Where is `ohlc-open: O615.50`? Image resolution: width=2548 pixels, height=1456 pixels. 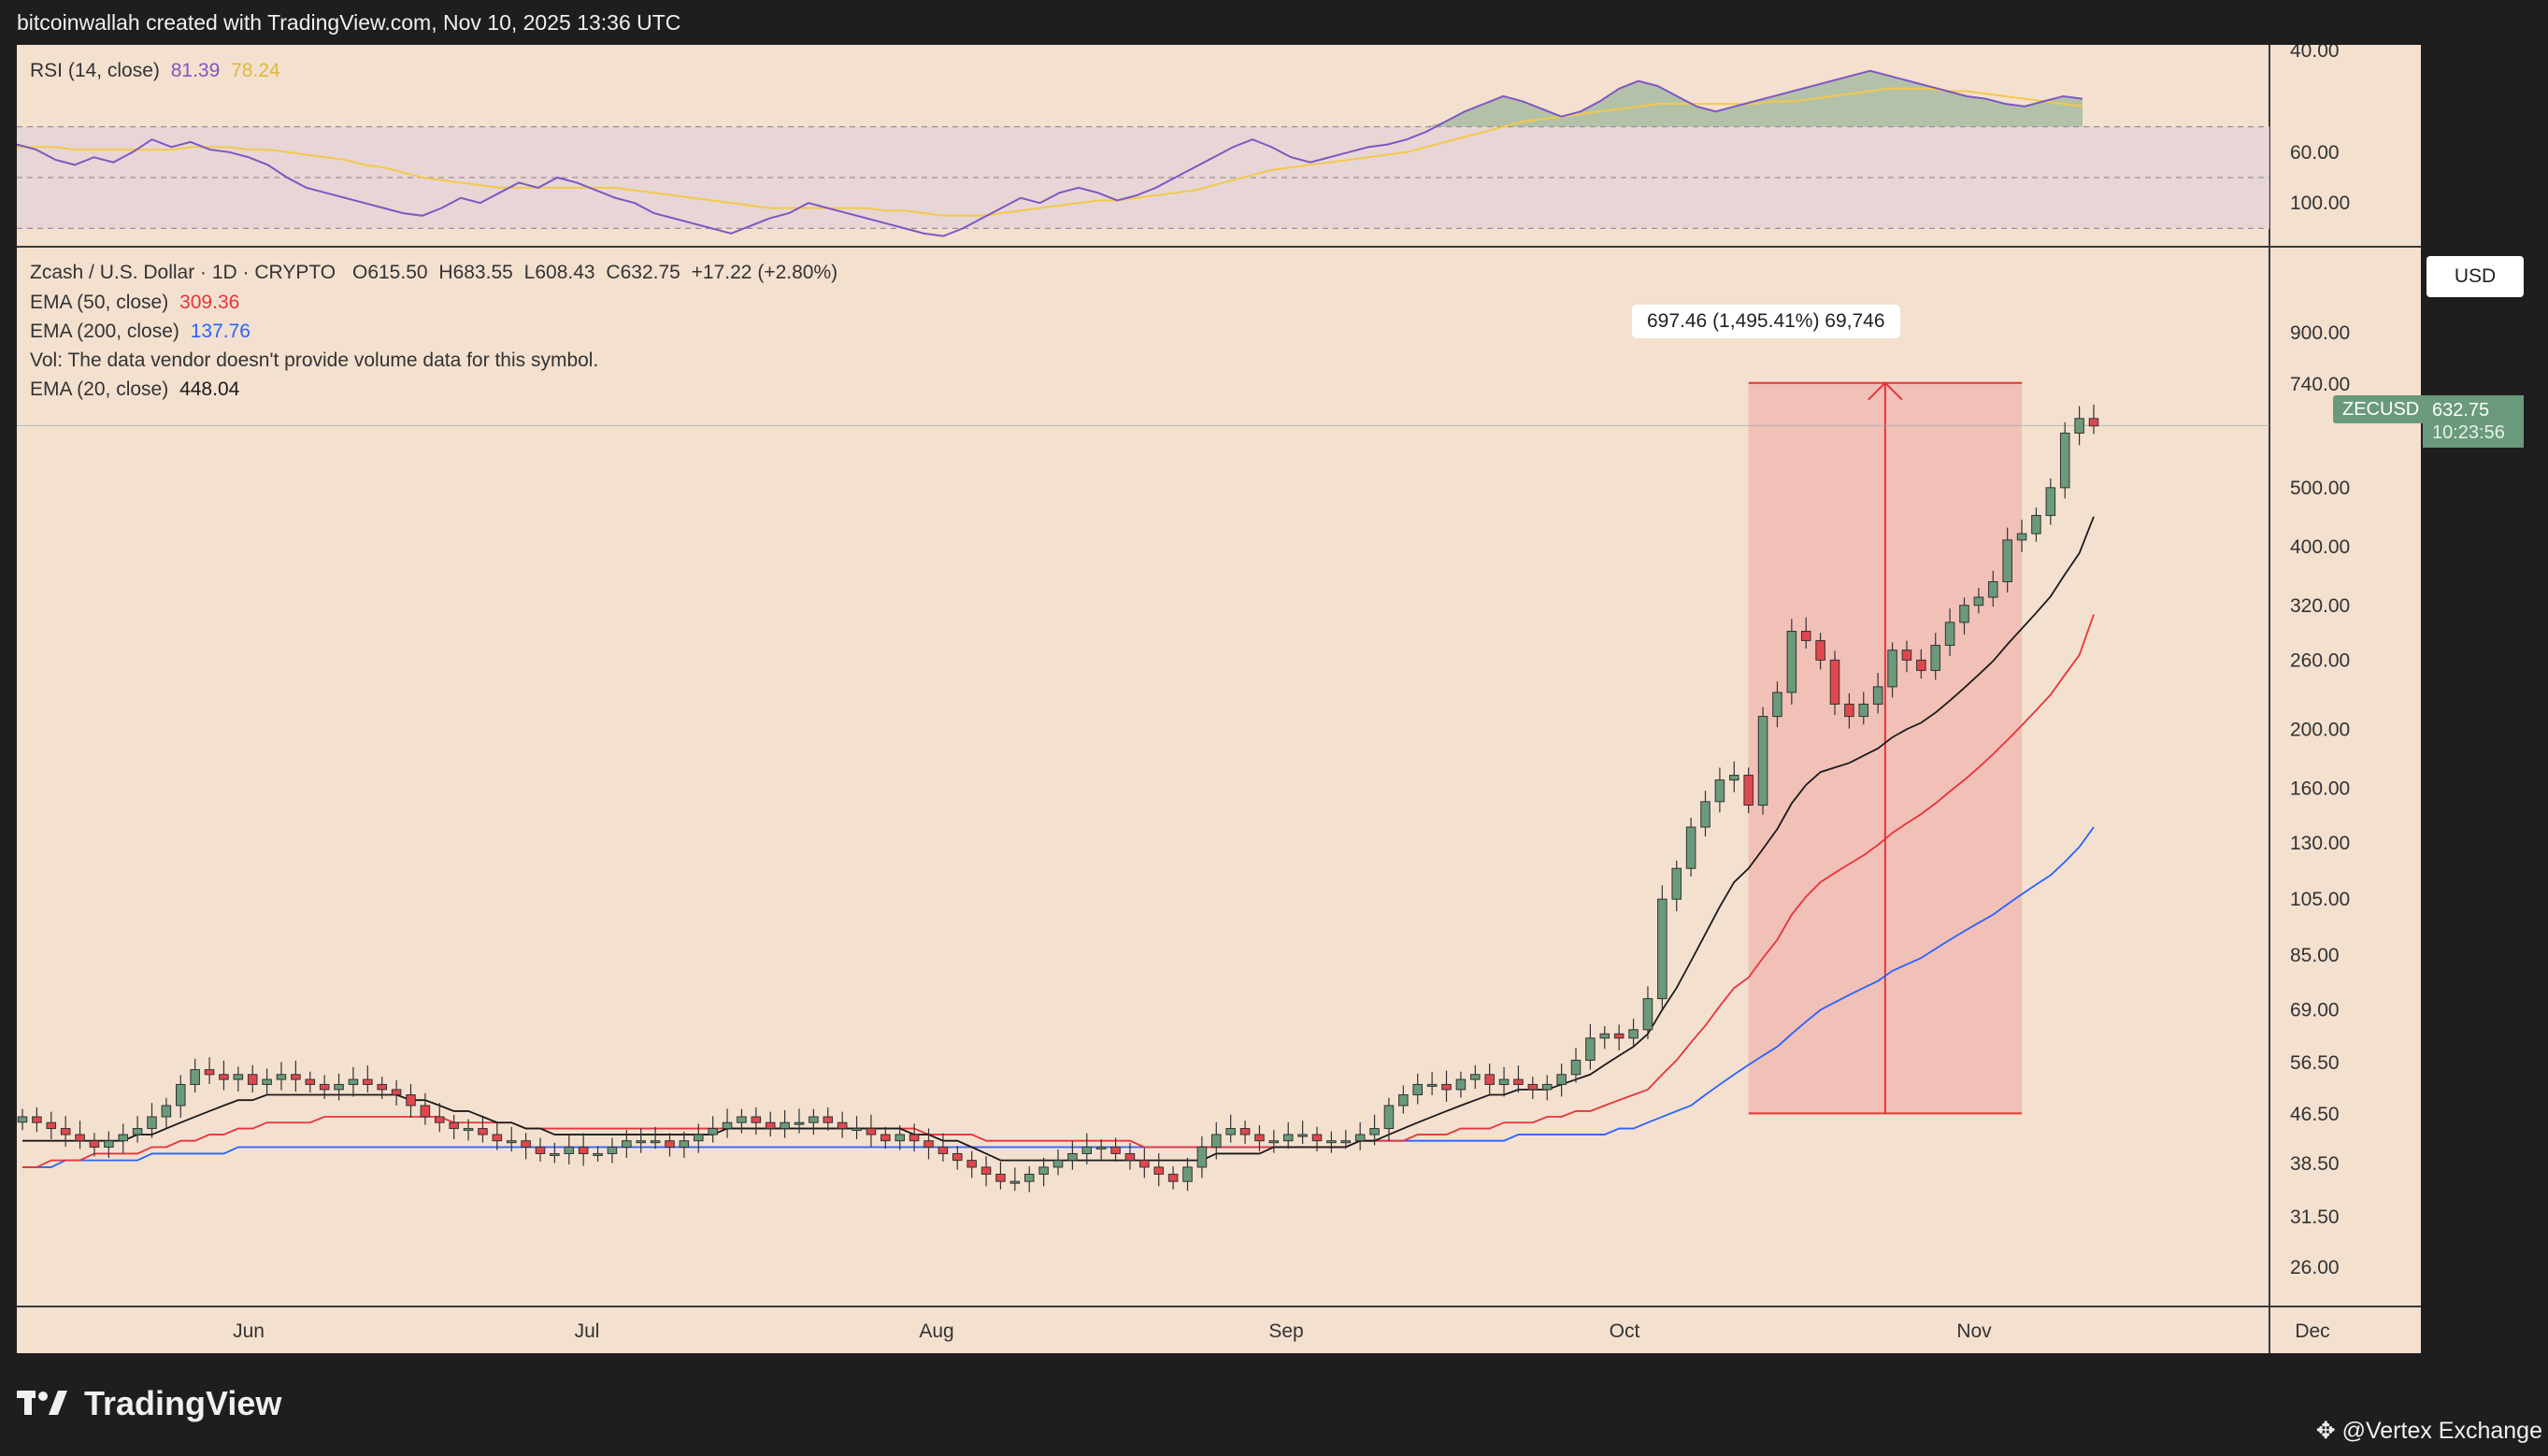
ohlc-open: O615.50 is located at coordinates (389, 272).